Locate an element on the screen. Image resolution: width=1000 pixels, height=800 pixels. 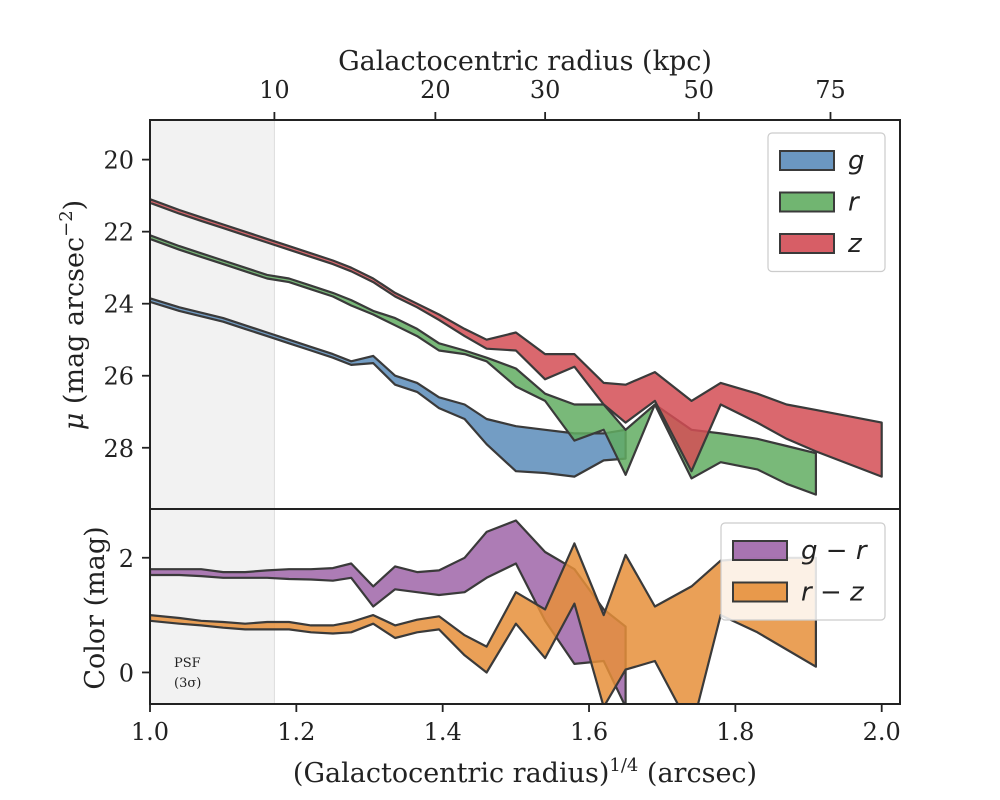
top-x-tick-label: 75 is located at coordinates (830, 90).